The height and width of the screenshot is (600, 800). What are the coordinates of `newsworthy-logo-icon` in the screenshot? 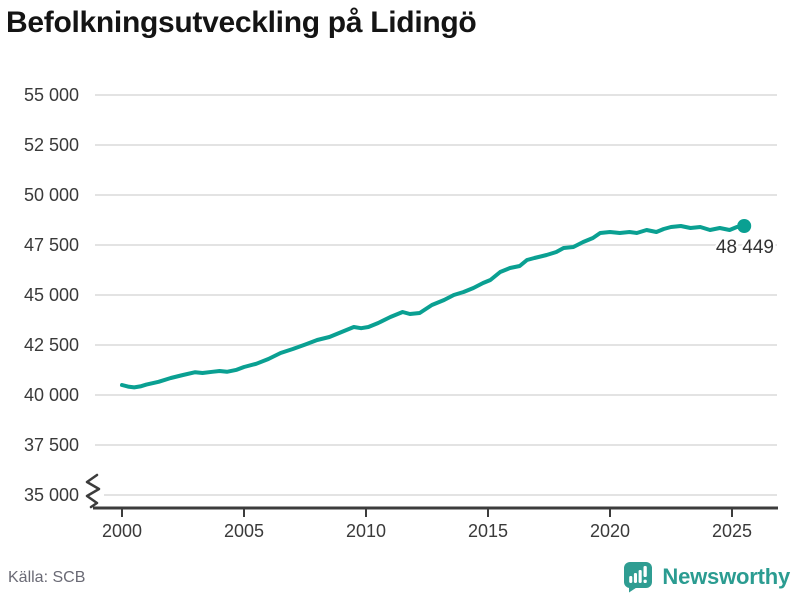 It's located at (638, 577).